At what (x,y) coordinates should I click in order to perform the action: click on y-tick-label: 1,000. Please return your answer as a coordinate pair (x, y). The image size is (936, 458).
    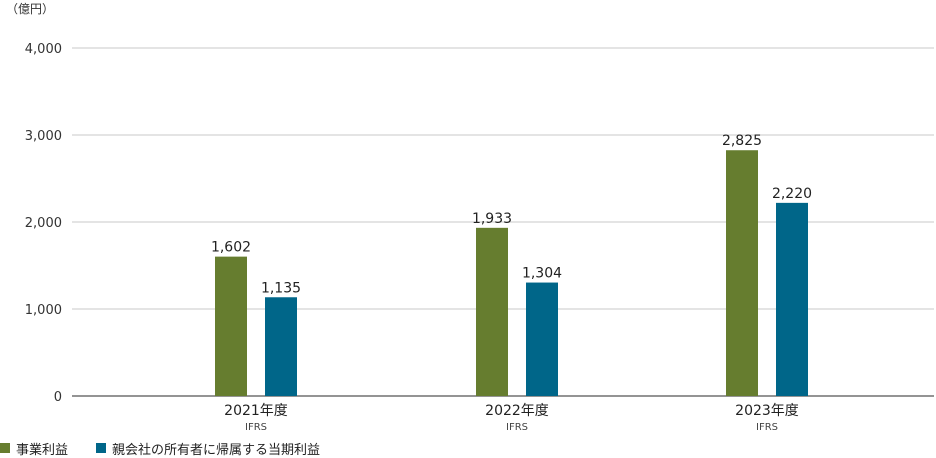
    Looking at the image, I should click on (43, 310).